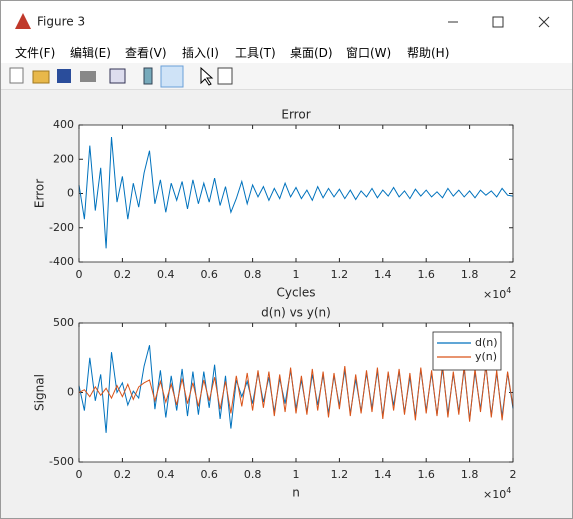  I want to click on y-tick-label: -400, so click(61, 261).